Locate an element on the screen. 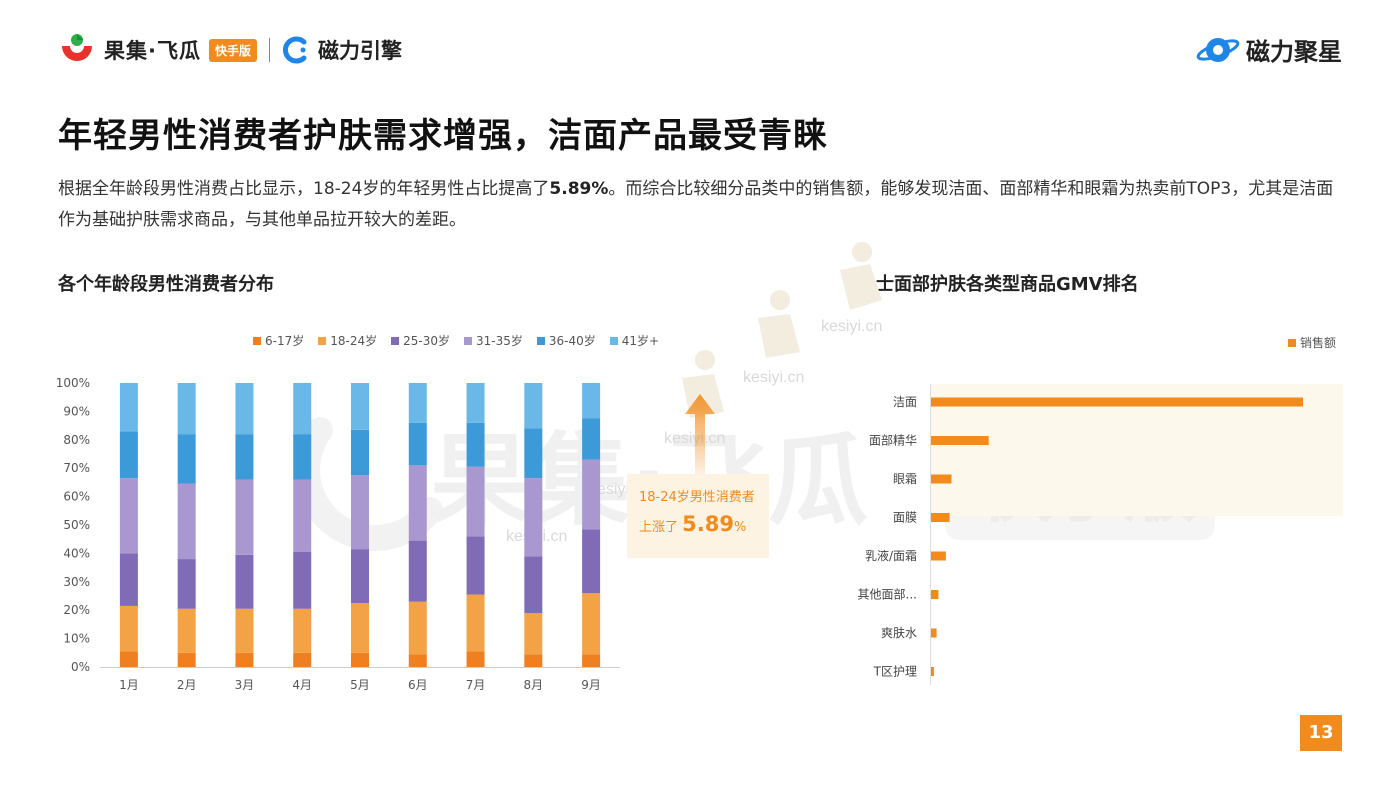  up-arrow-icon is located at coordinates (700, 435).